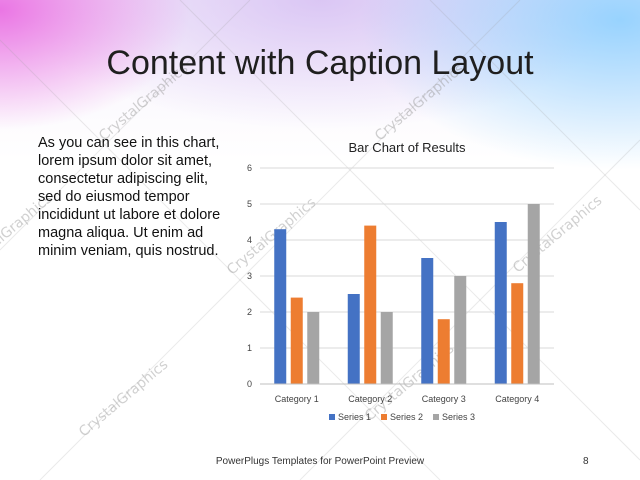  I want to click on legend-label: Series 1, so click(354, 417).